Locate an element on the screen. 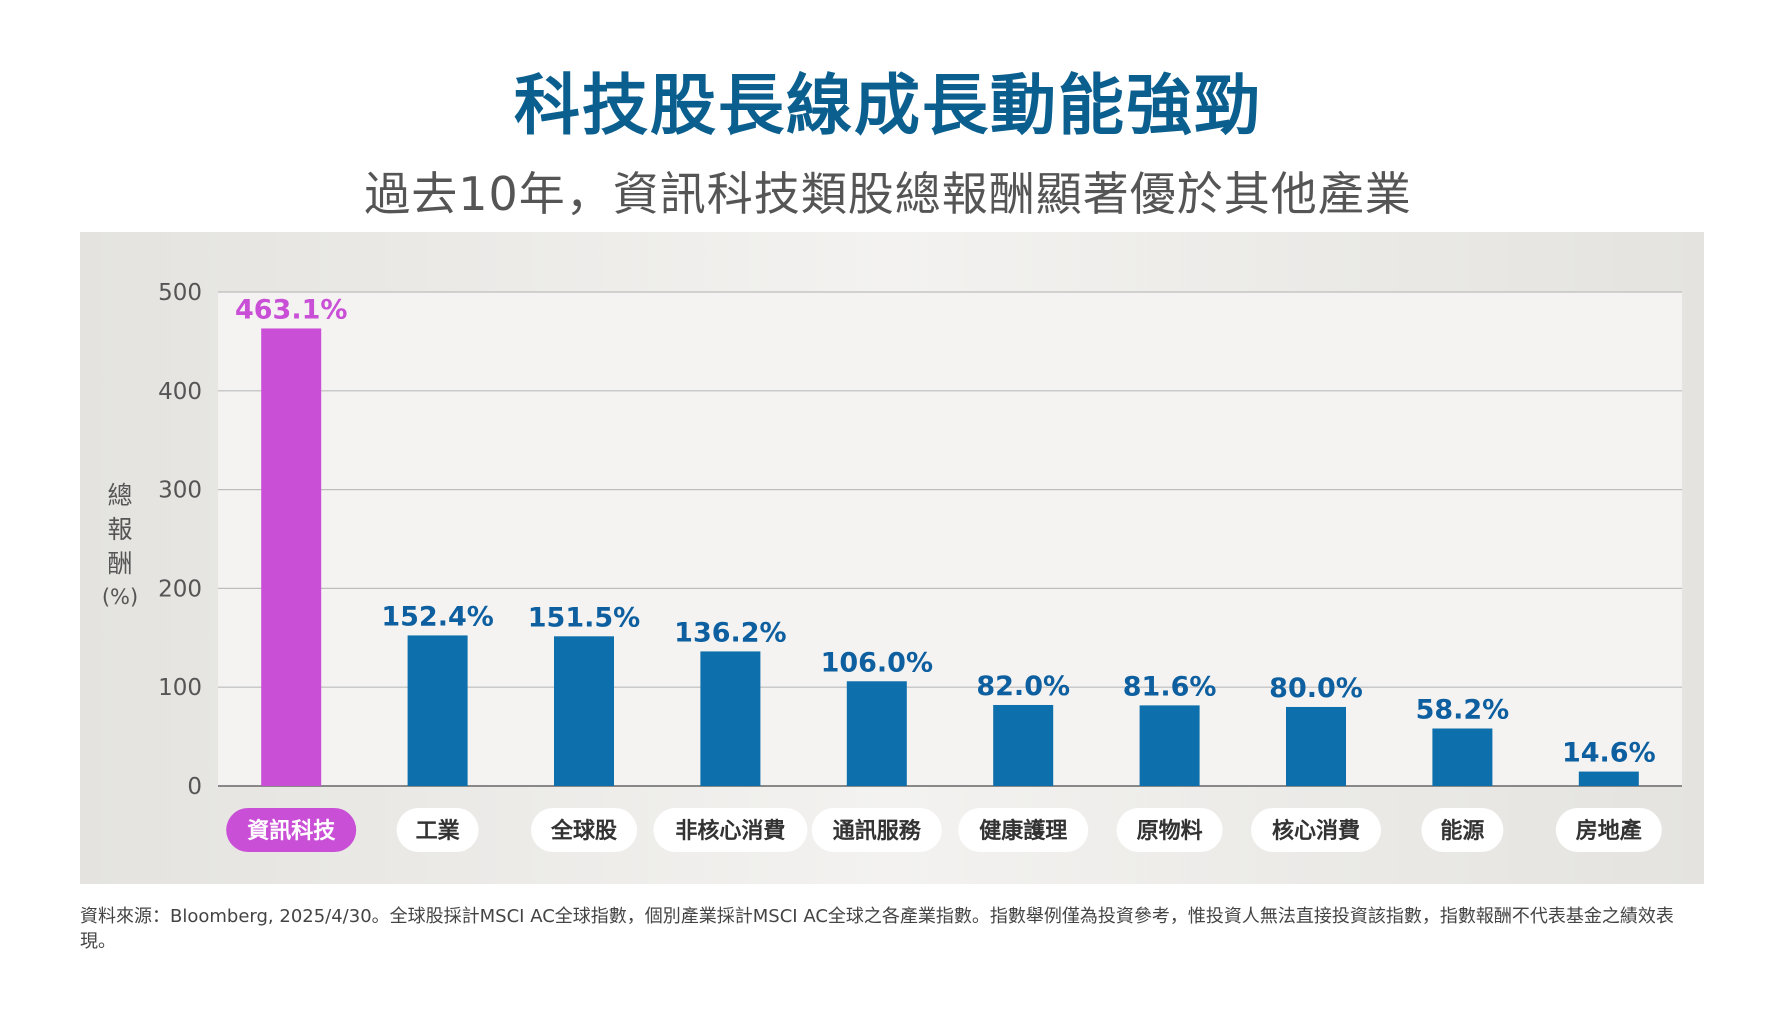 This screenshot has height=1020, width=1776. x-tick-label: 房地產 is located at coordinates (1609, 831).